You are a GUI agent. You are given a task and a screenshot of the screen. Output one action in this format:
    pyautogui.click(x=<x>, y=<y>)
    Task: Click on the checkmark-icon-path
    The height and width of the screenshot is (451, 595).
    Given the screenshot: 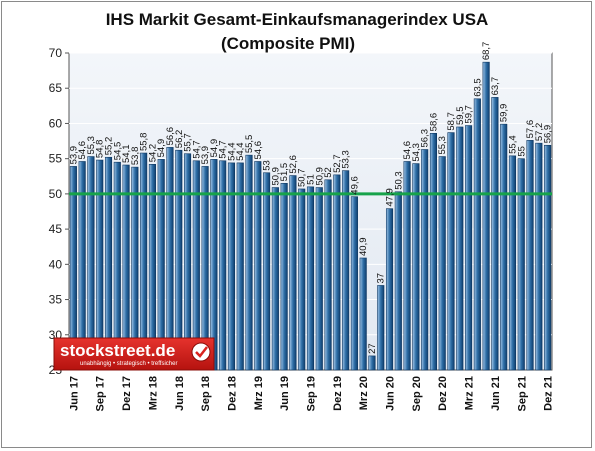 What is the action you would take?
    pyautogui.click(x=201, y=352)
    